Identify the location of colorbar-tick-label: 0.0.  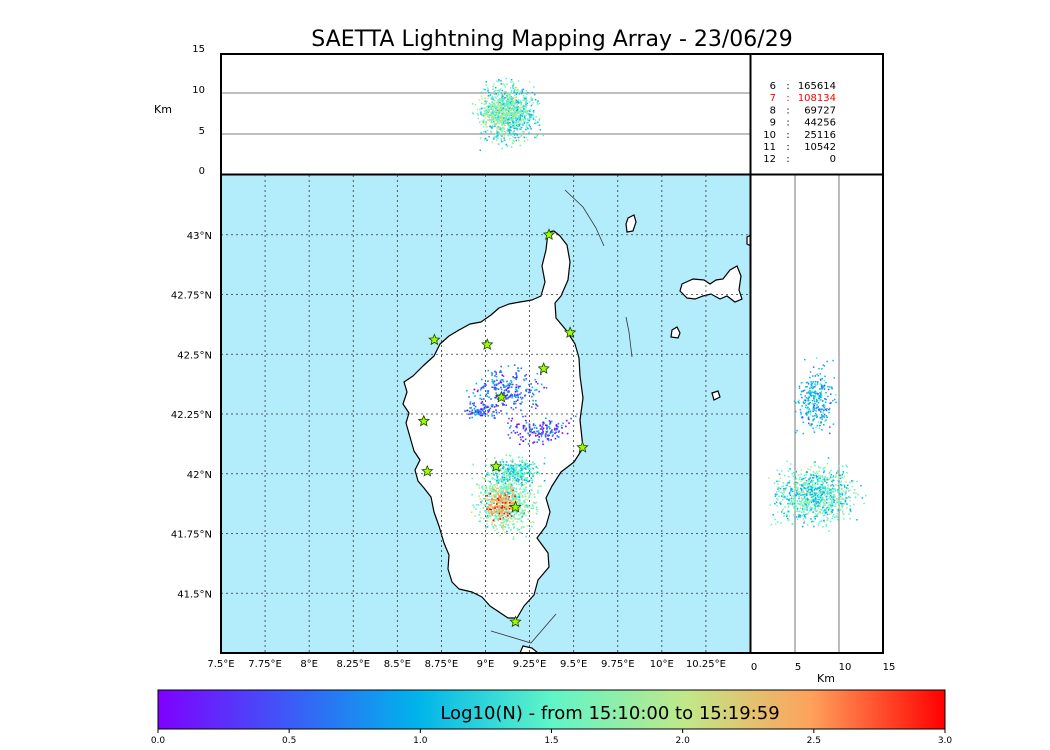
(158, 741).